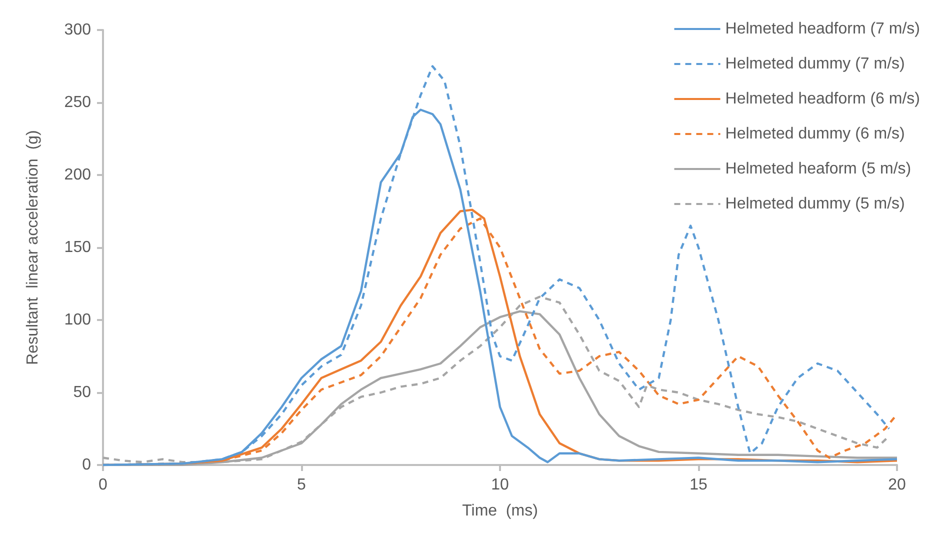 The height and width of the screenshot is (550, 939). What do you see at coordinates (78, 30) in the screenshot?
I see `y-tick-label: 300` at bounding box center [78, 30].